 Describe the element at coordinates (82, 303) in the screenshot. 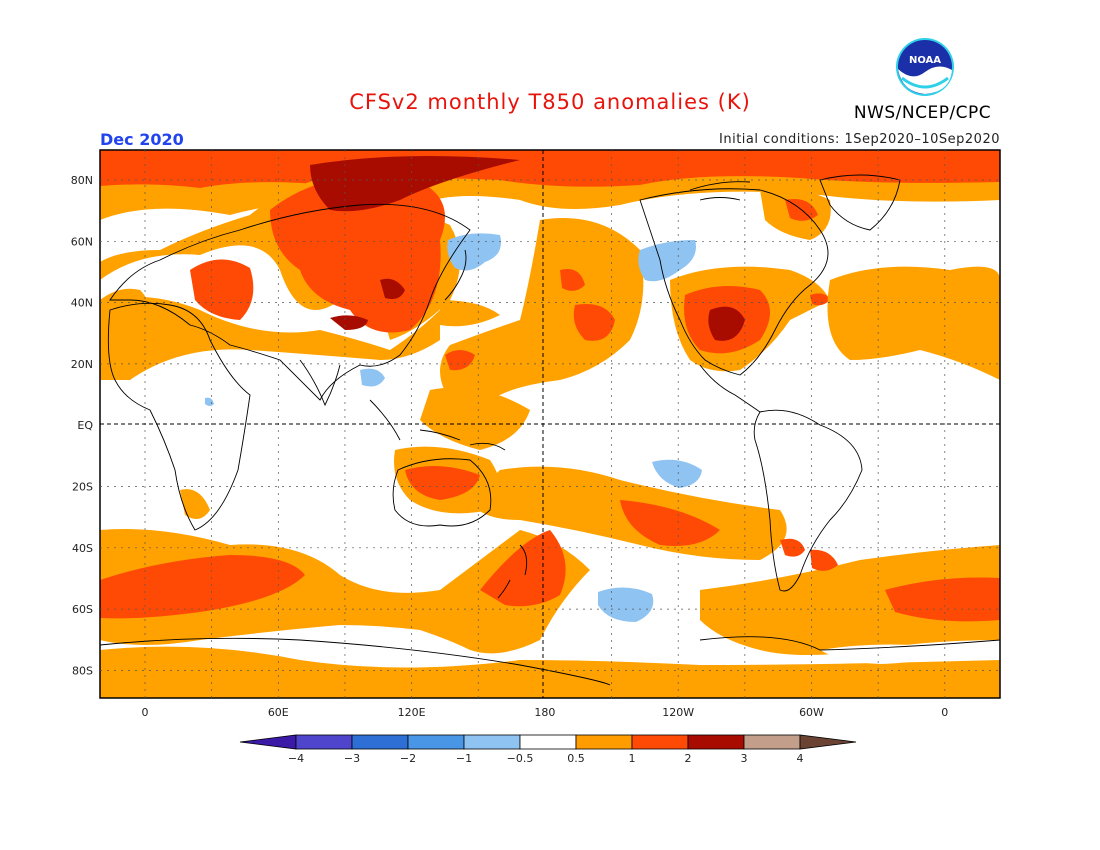

I see `lat-tick-label: 40N` at that location.